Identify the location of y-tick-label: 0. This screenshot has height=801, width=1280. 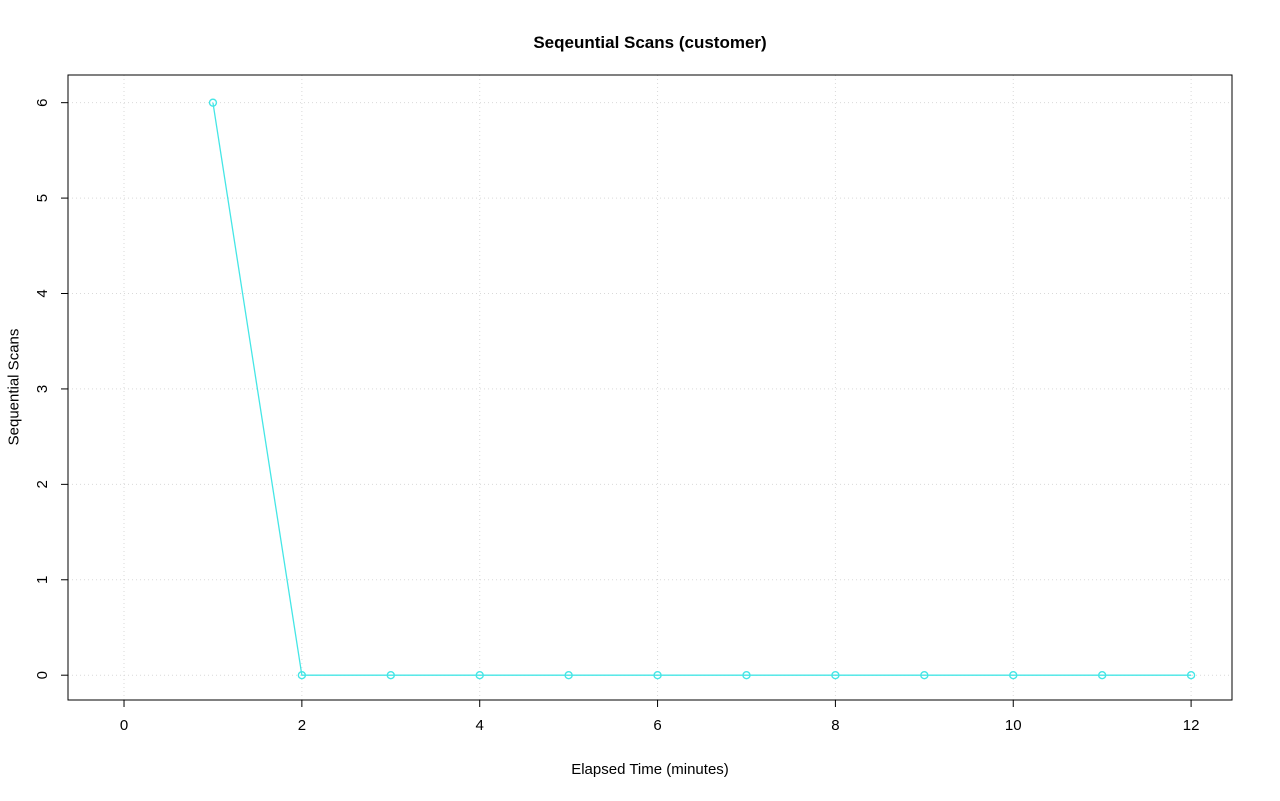
(42, 675).